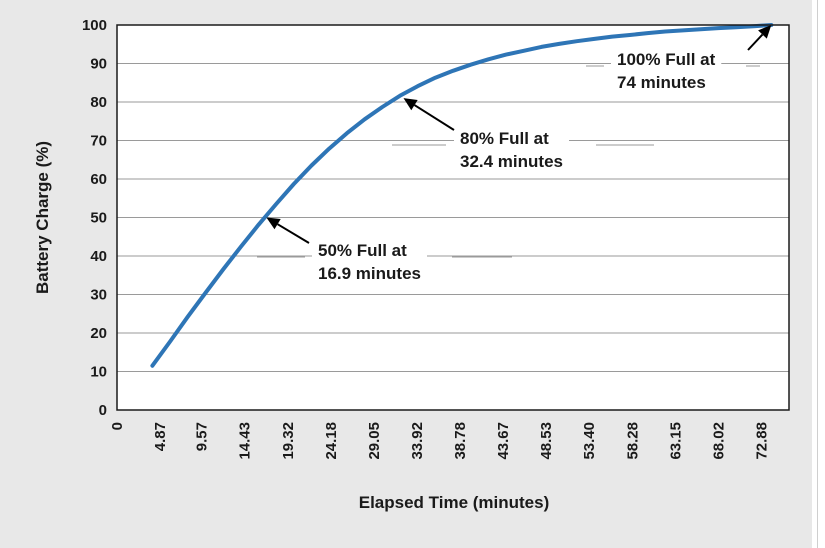 This screenshot has width=825, height=548. Describe the element at coordinates (331, 441) in the screenshot. I see `x-tick-label: 24.18` at that location.